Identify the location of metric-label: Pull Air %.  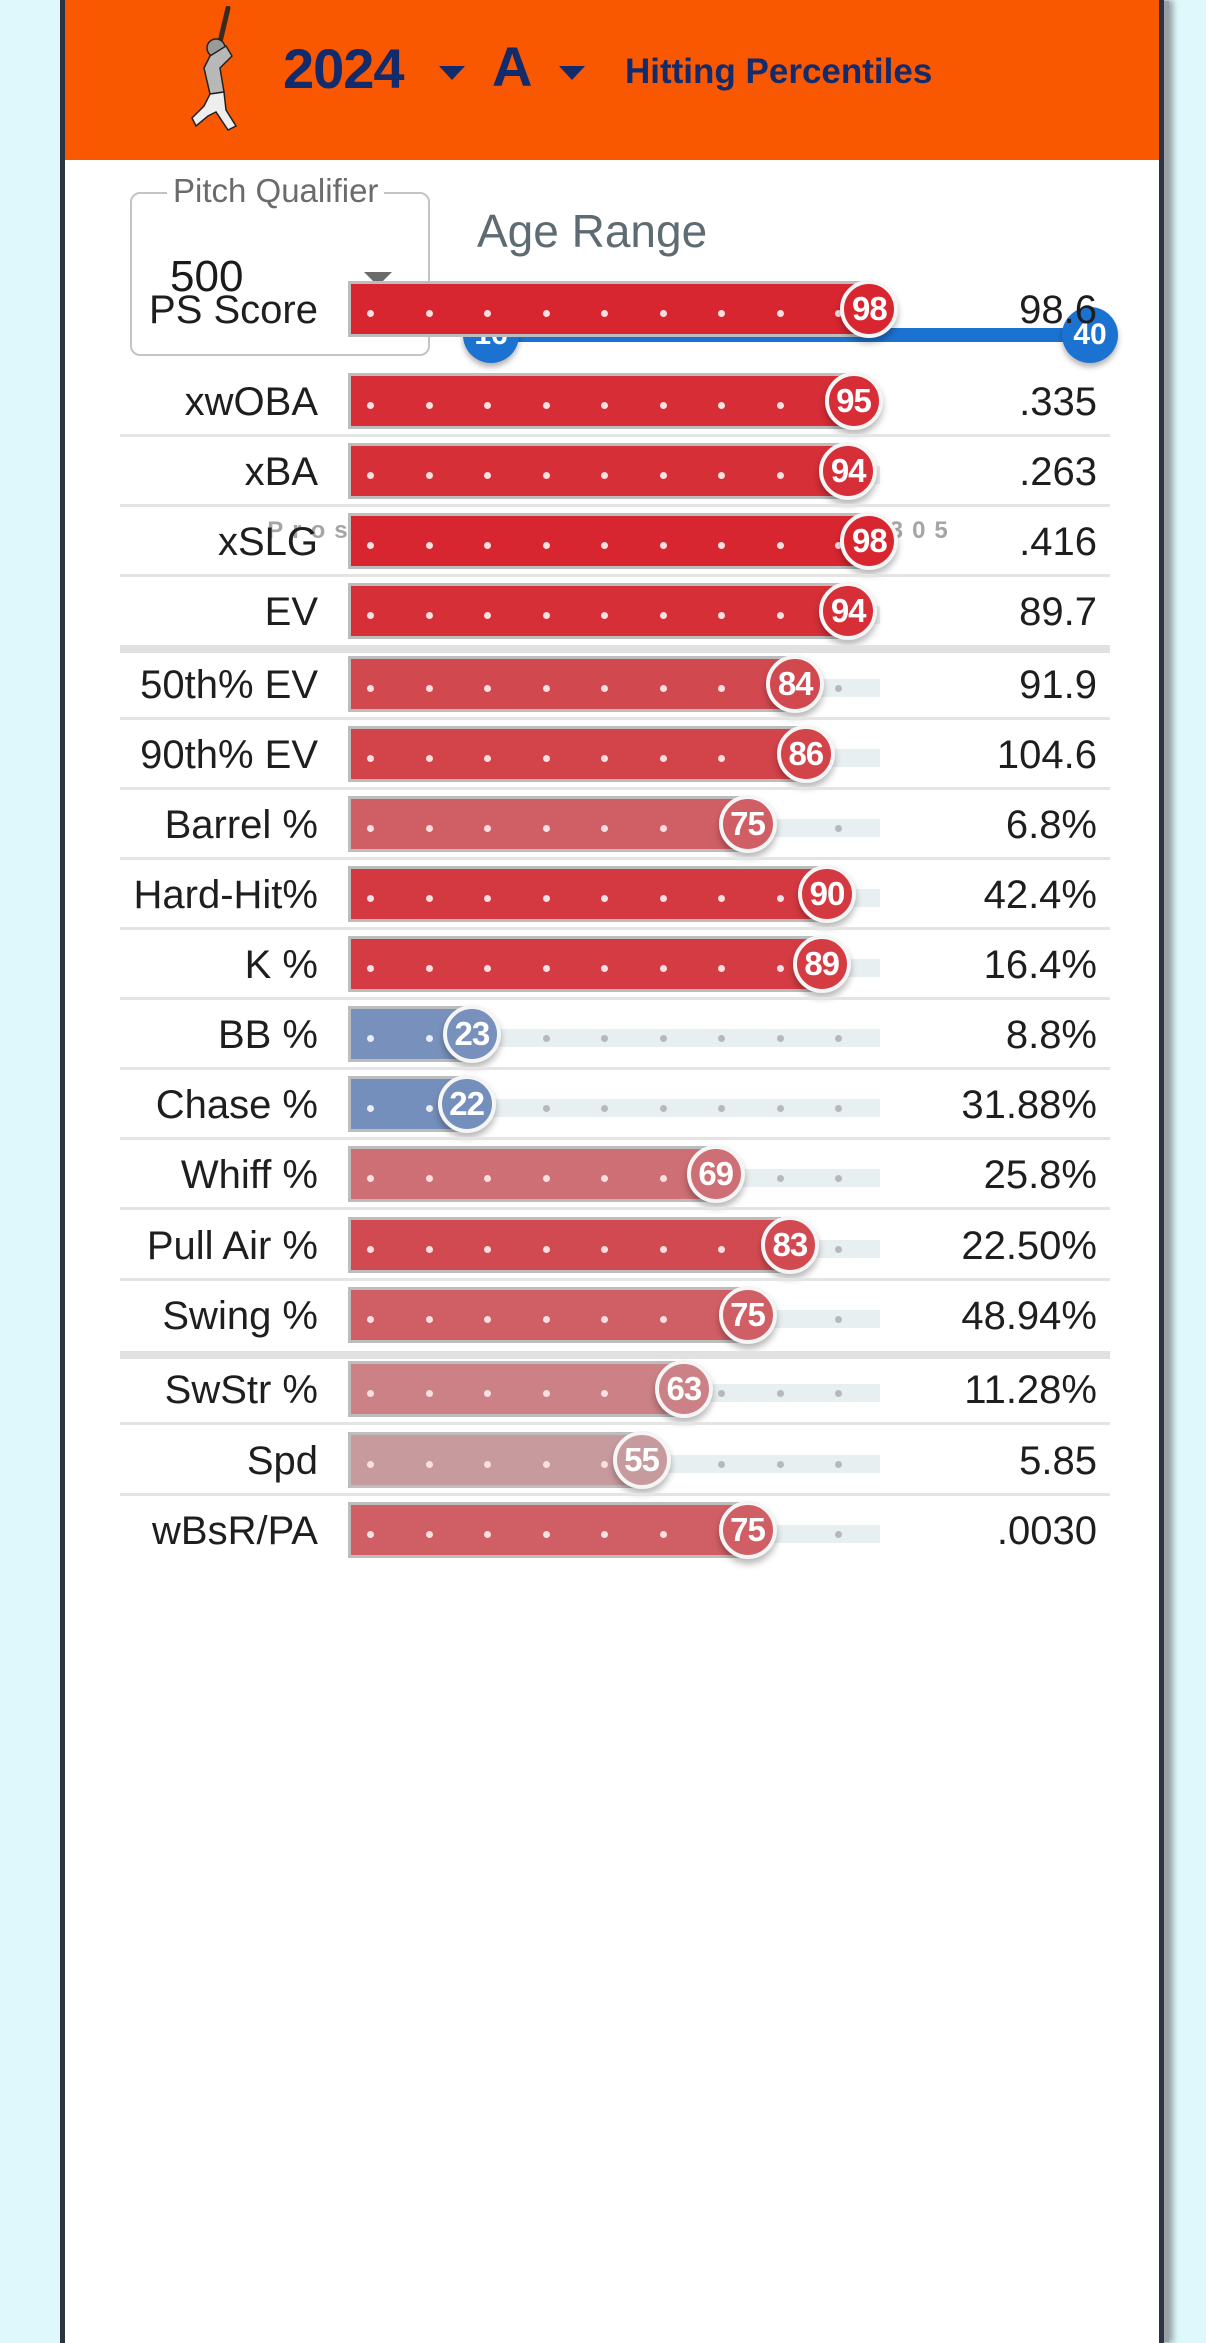
(232, 1246).